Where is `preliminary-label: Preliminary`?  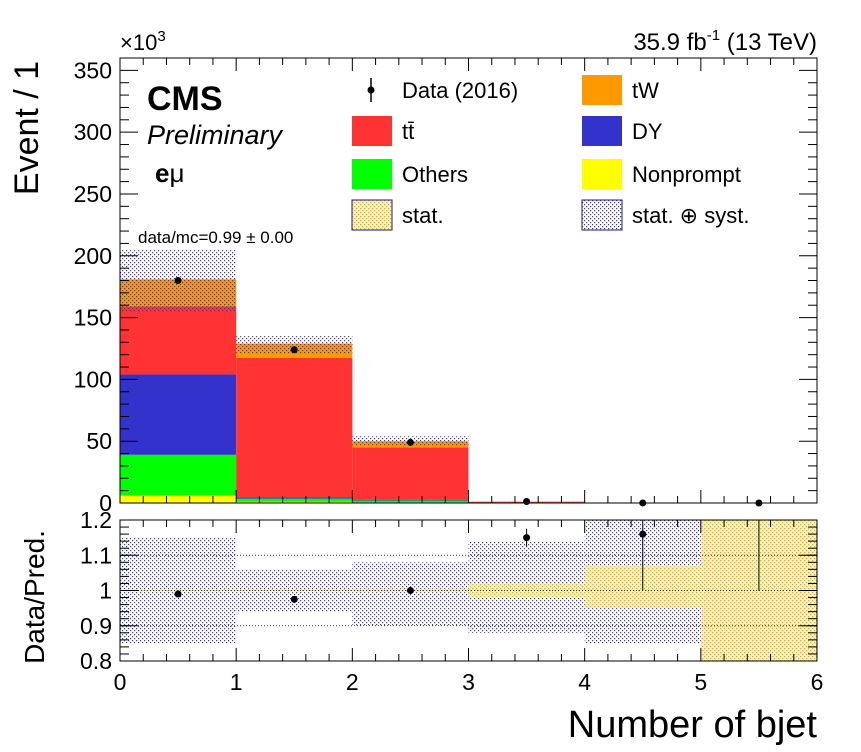
preliminary-label: Preliminary is located at coordinates (215, 135).